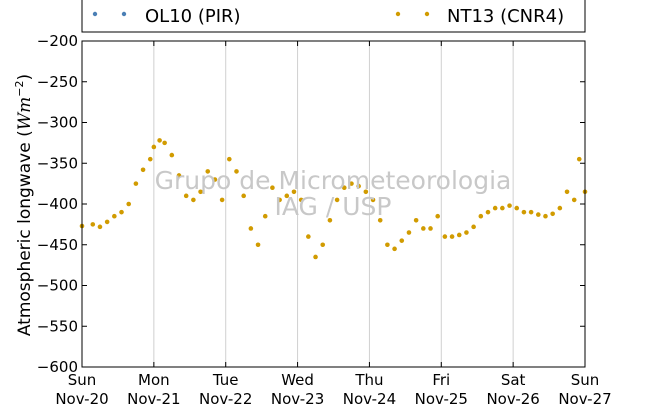  I want to click on y-axis-title: Atmospheric longwave (Wm−2), so click(24, 205).